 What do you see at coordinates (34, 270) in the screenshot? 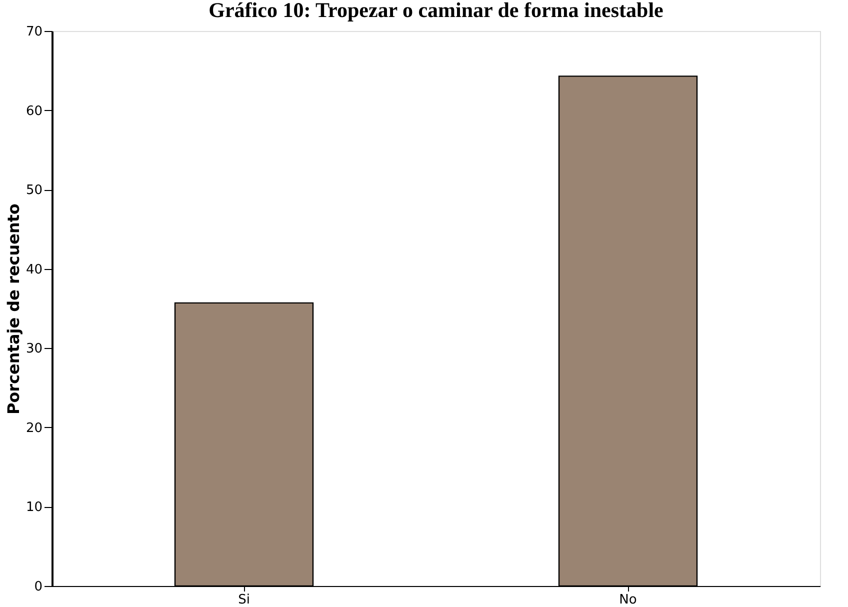
I see `y-tick-label: 40` at bounding box center [34, 270].